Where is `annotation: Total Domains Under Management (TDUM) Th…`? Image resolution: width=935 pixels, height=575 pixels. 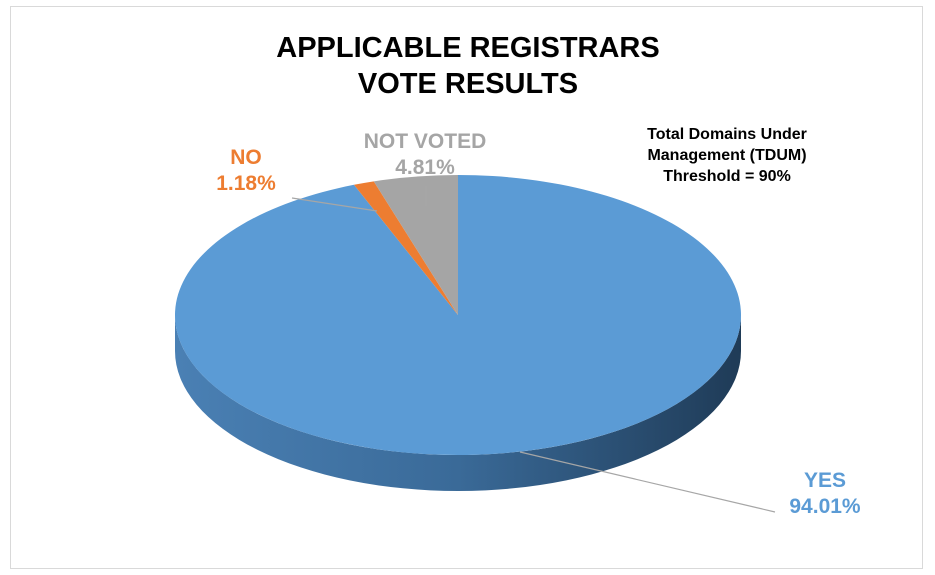 annotation: Total Domains Under Management (TDUM) Th… is located at coordinates (727, 155).